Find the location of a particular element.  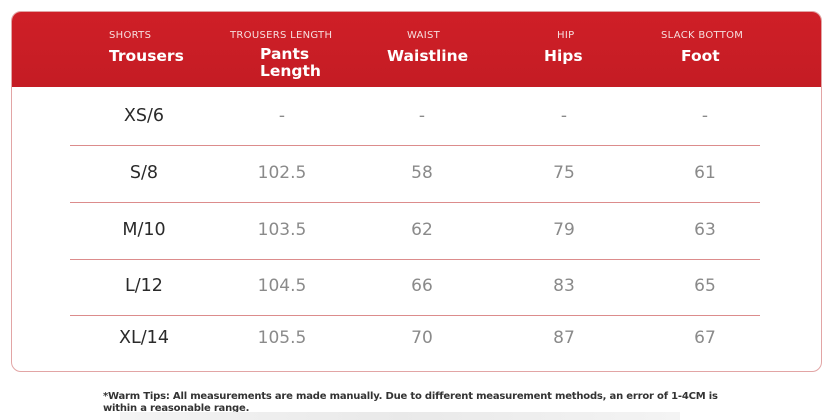

header-col-pants-length: TROUSERS LENGTH Pants Length is located at coordinates (287, 49).